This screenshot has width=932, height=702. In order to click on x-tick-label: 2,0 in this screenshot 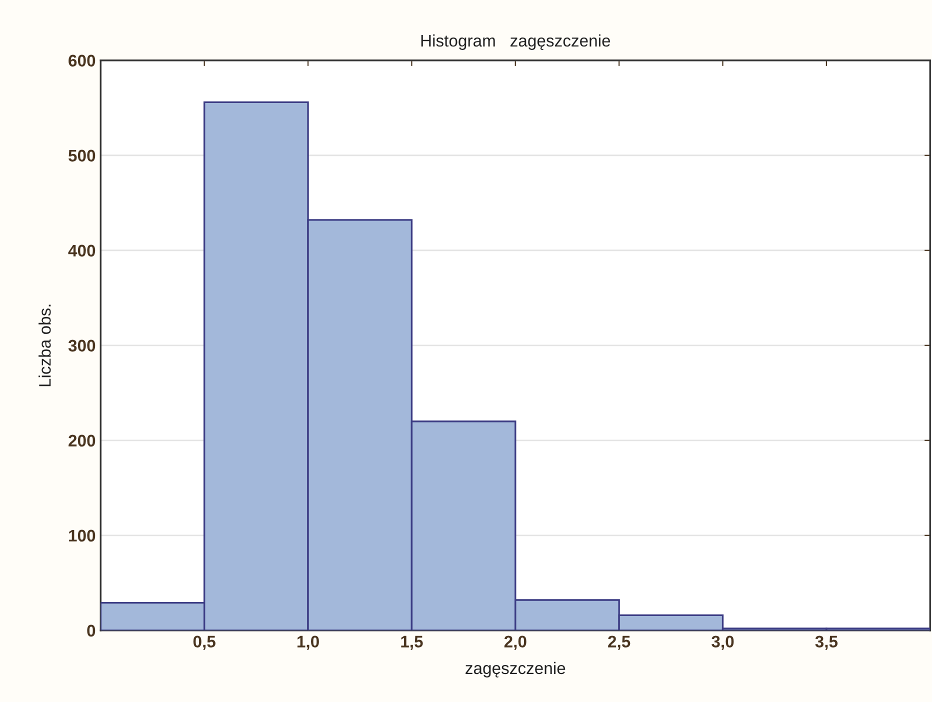, I will do `click(515, 643)`.